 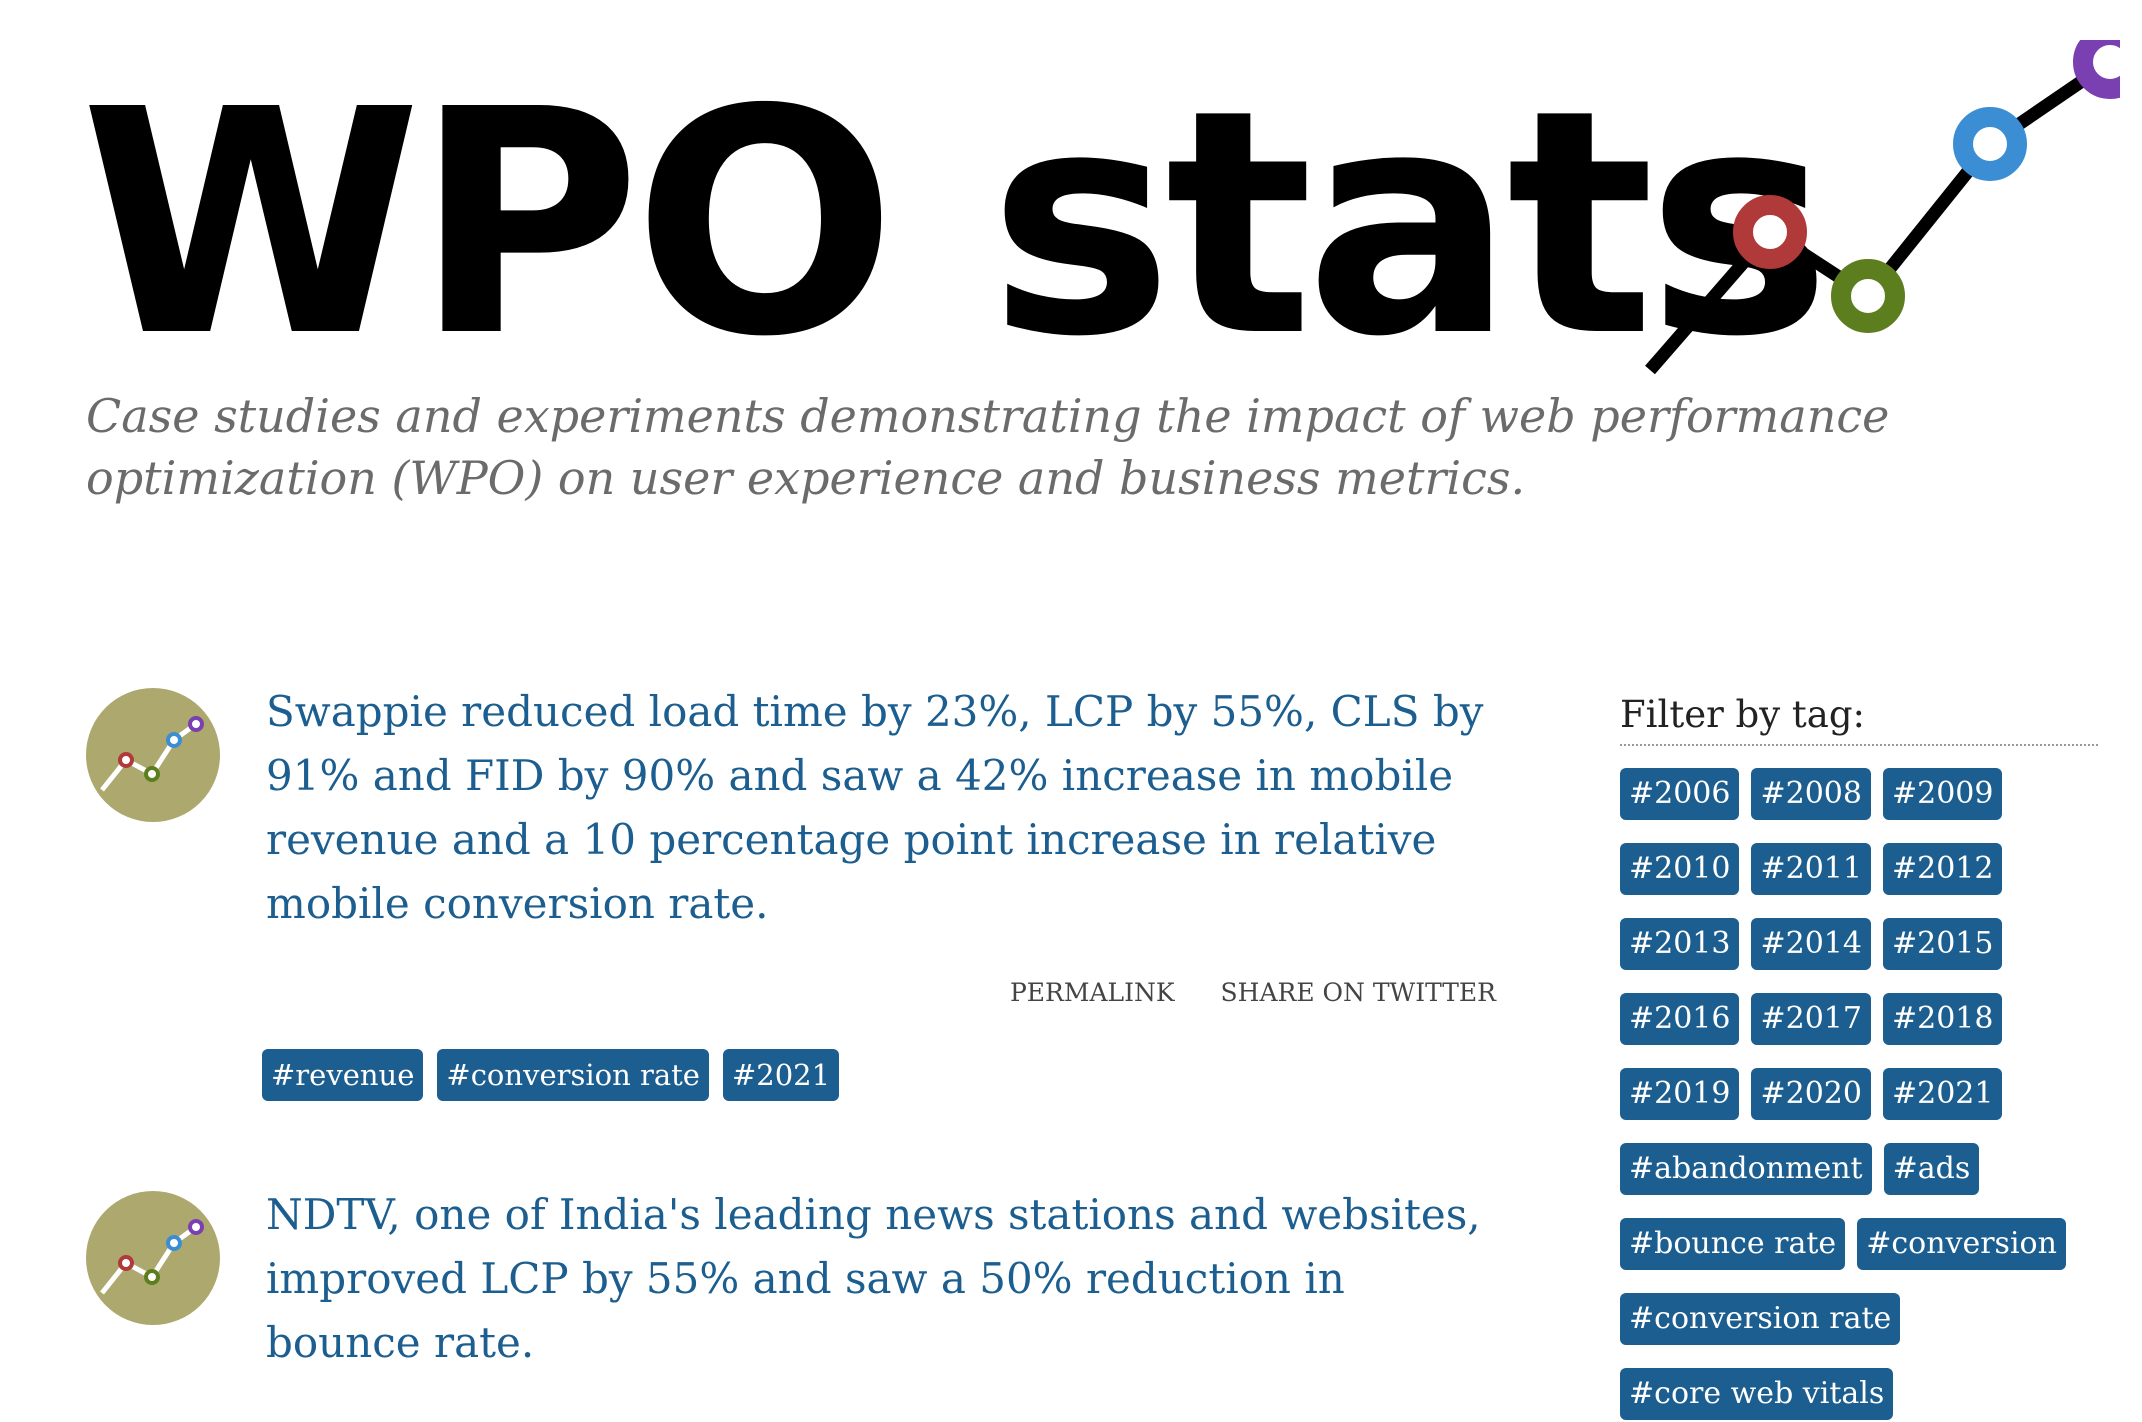 What do you see at coordinates (1811, 1019) in the screenshot?
I see `filter-tag-2017: #2017` at bounding box center [1811, 1019].